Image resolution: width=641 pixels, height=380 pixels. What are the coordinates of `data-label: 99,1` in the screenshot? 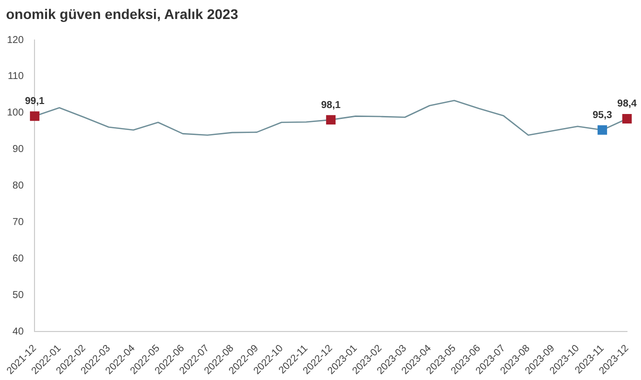 It's located at (34, 102).